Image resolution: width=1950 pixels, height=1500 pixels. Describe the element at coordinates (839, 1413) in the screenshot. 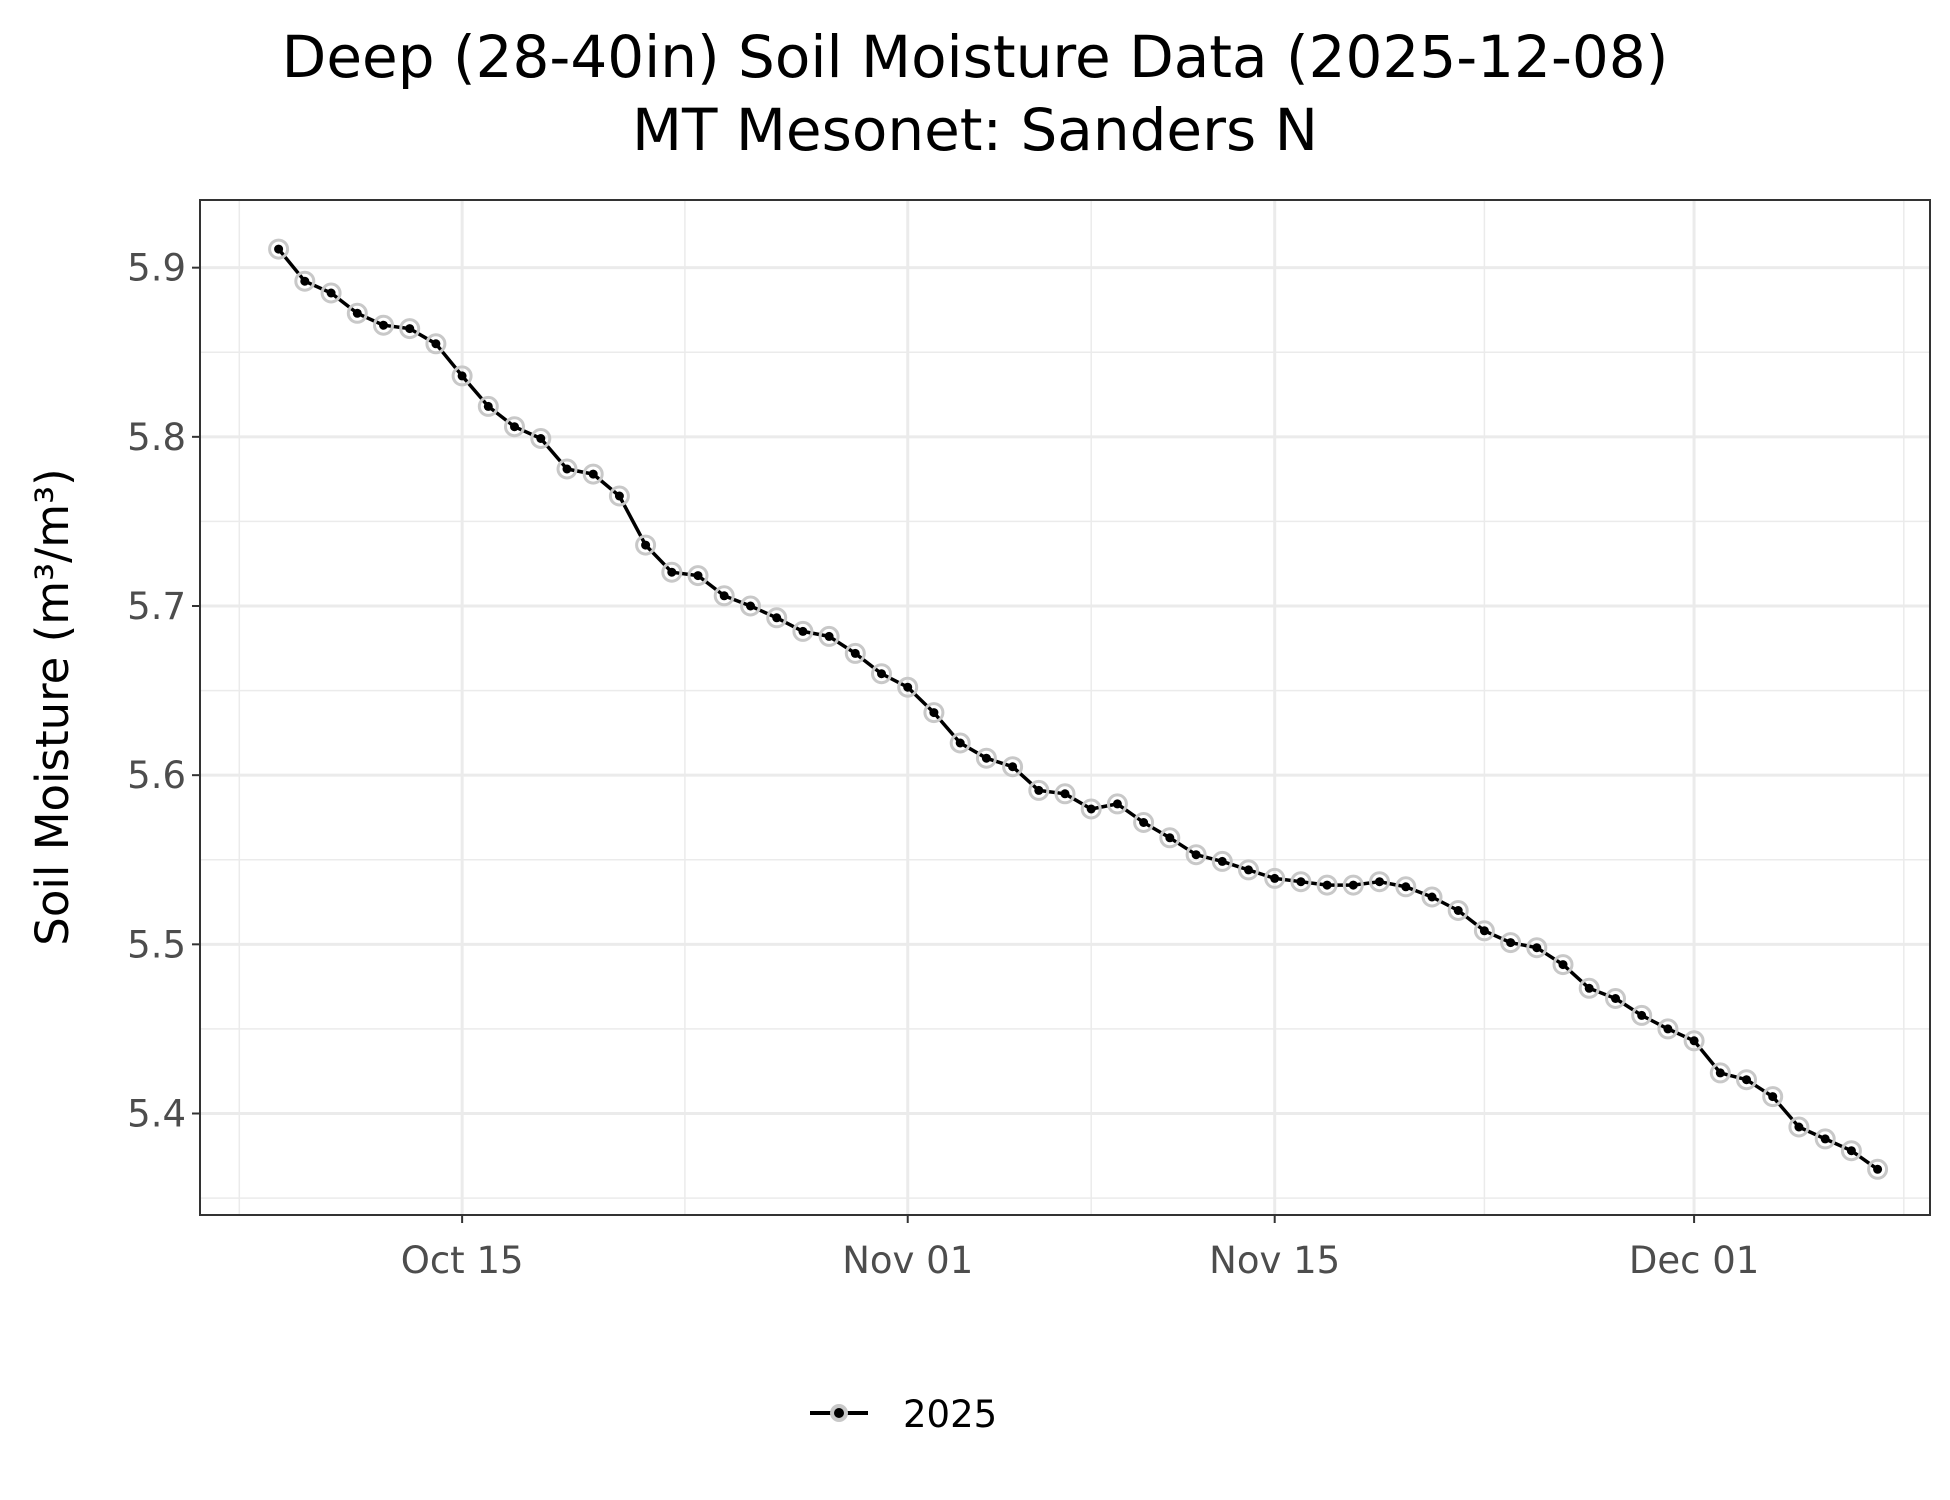

I see `legend-point-icon` at that location.